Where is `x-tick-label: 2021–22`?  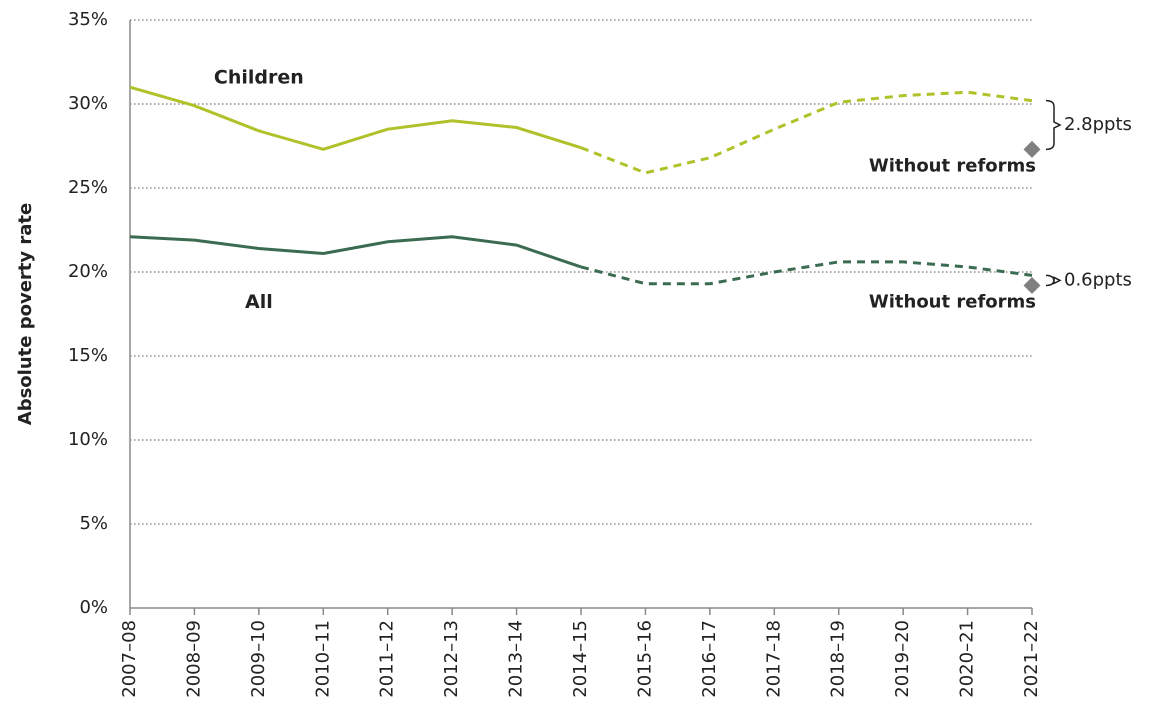 x-tick-label: 2021–22 is located at coordinates (1031, 659).